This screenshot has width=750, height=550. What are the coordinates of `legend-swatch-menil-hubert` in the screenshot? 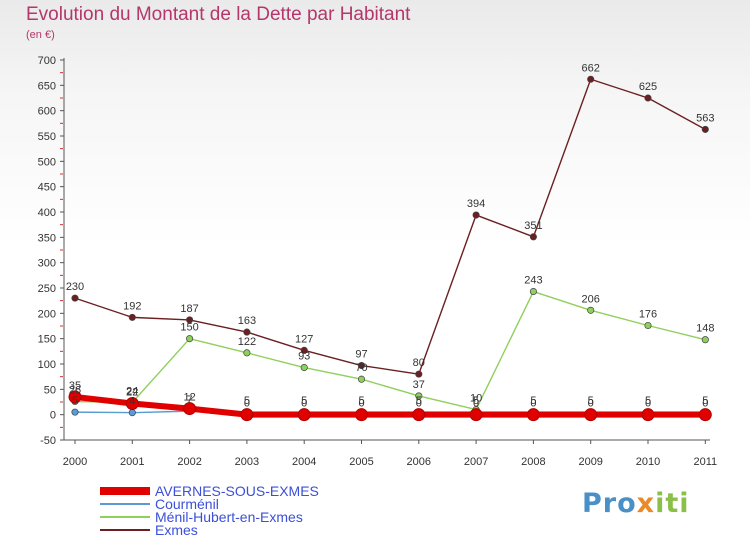 It's located at (125, 516).